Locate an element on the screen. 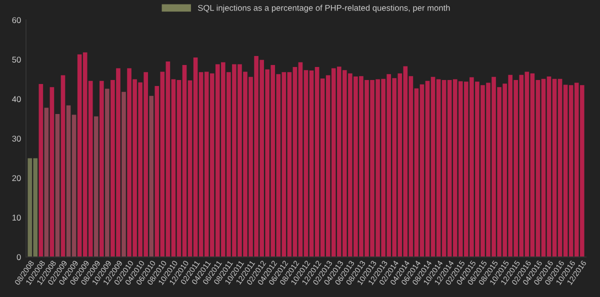  y-tick-label: 30 is located at coordinates (16, 139).